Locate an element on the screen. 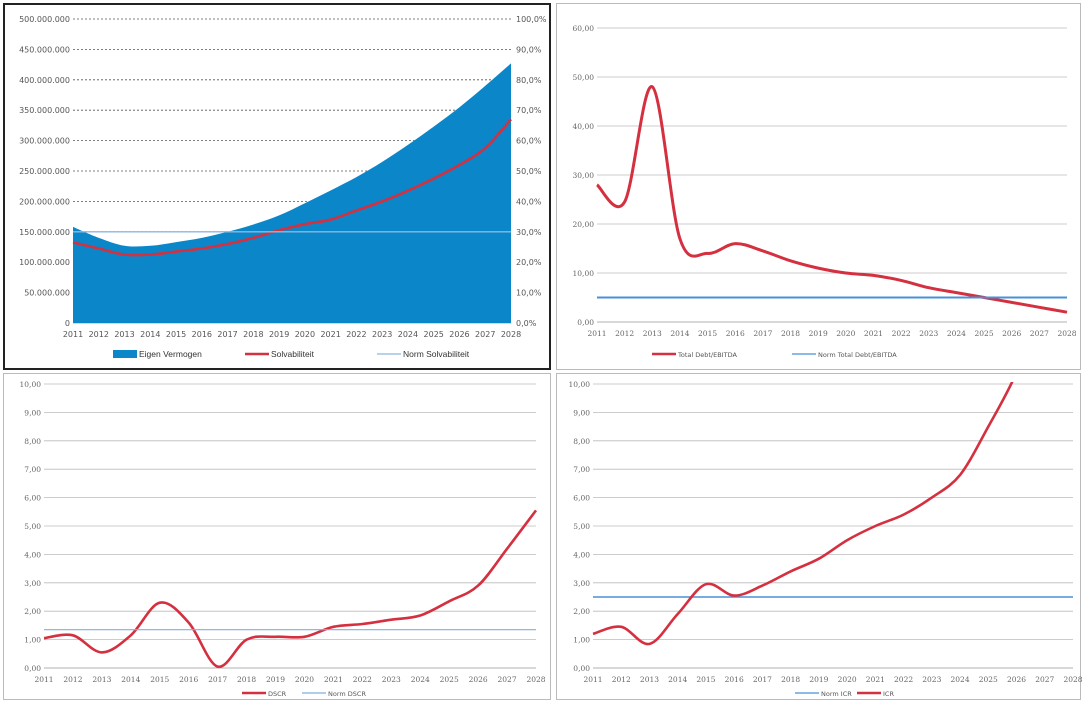  y2-tick-label: 80,0% is located at coordinates (529, 80).